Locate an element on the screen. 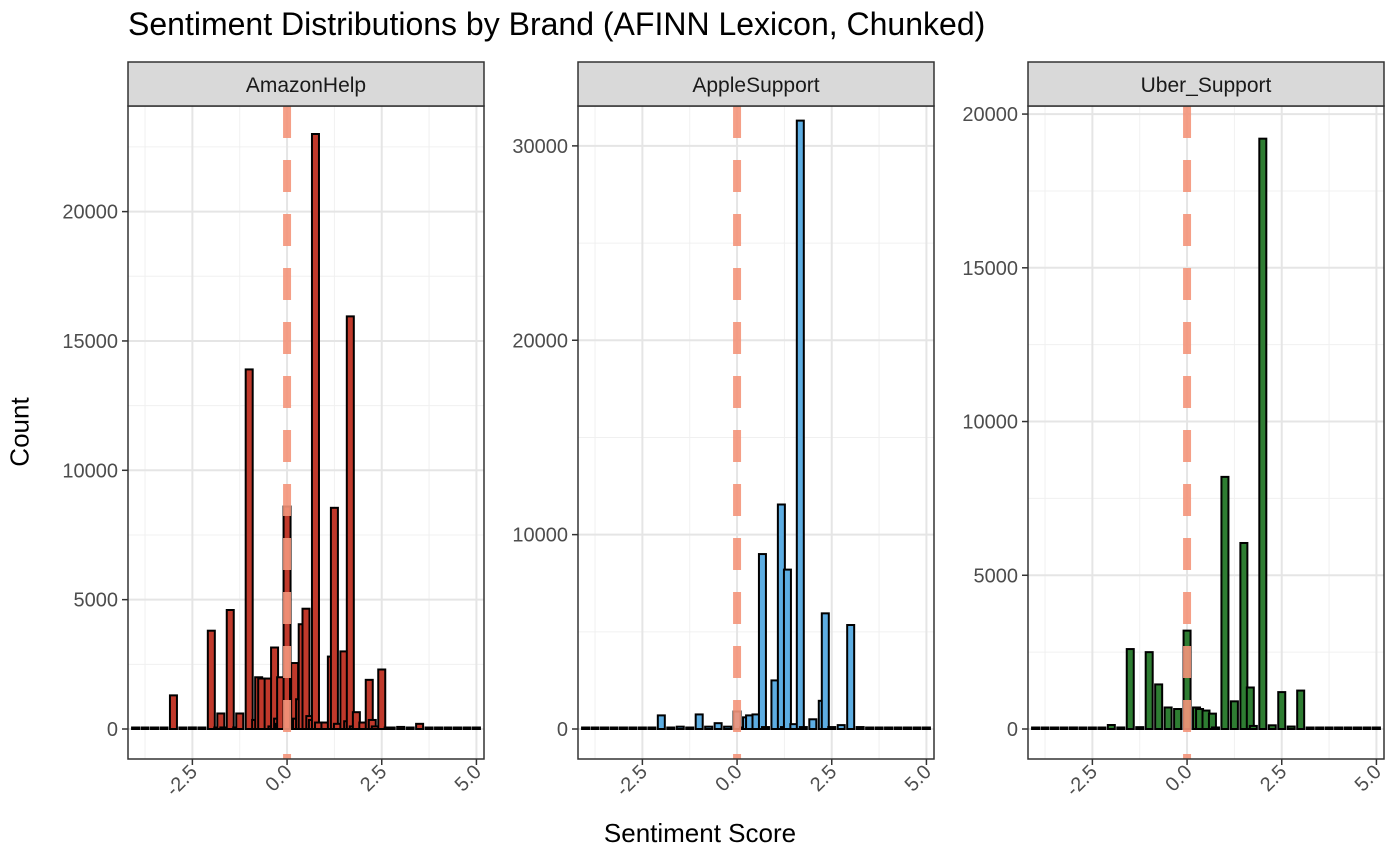  facet-strip-label: AppleSupport is located at coordinates (755, 85).